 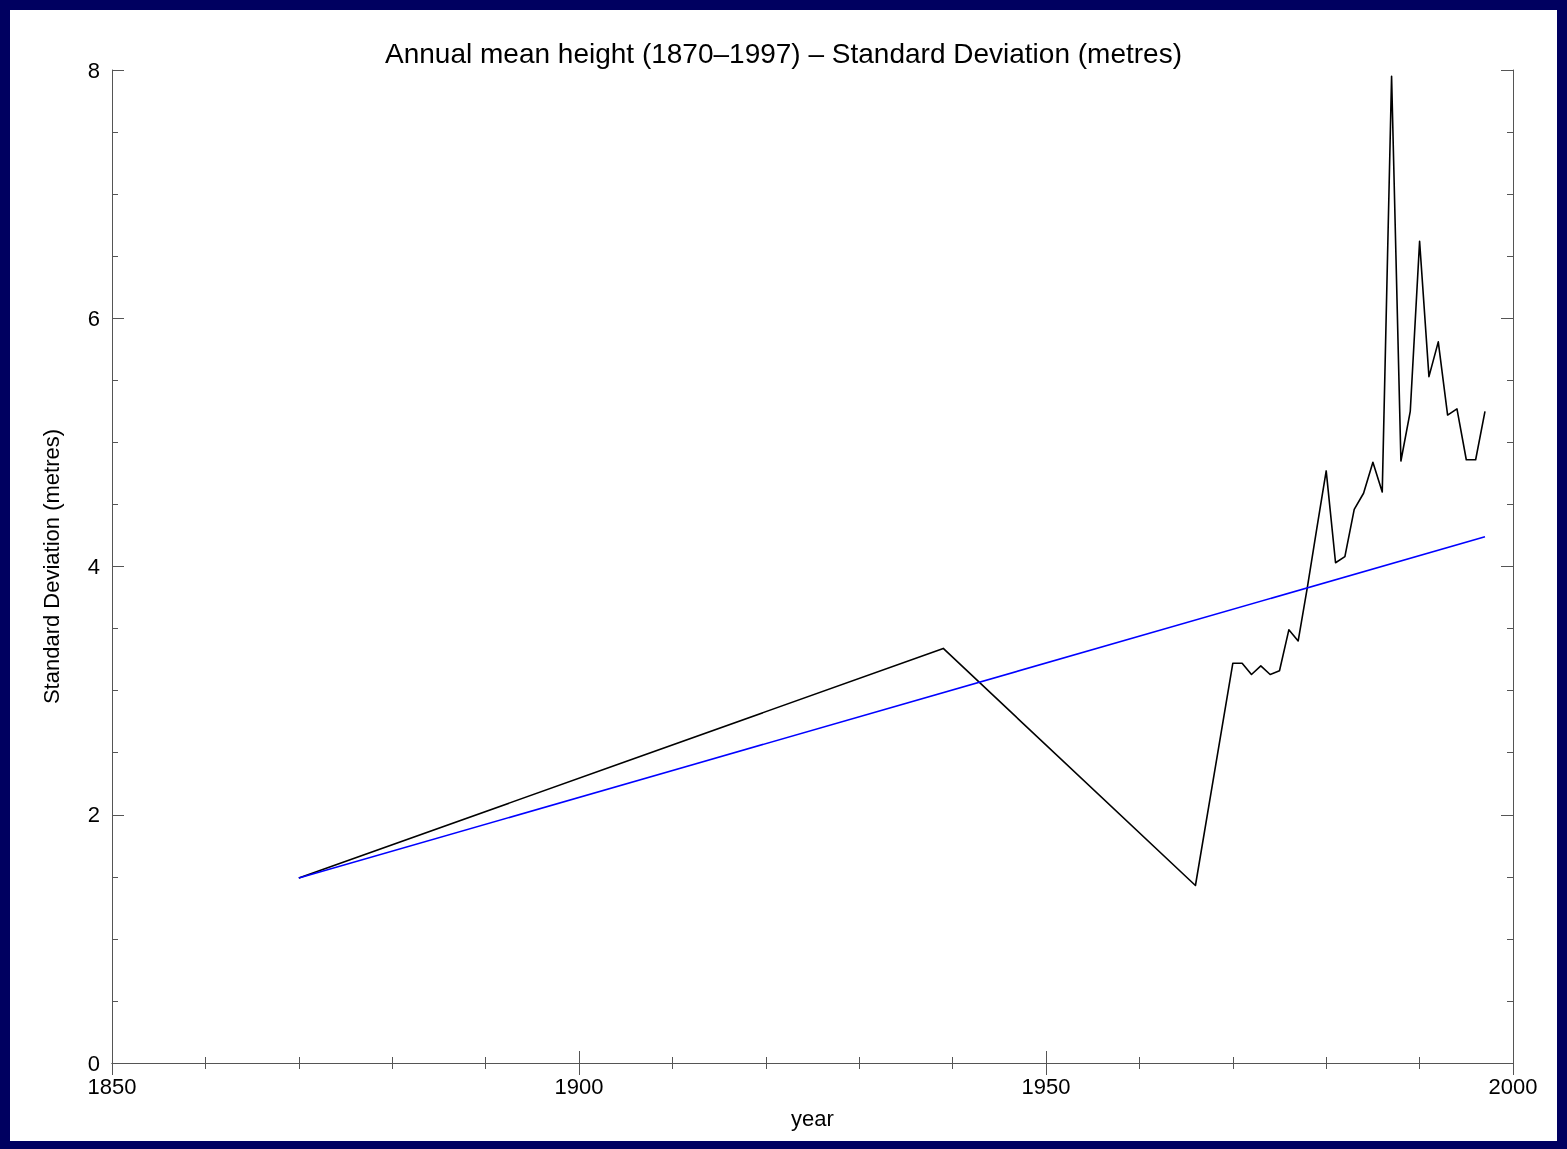 What do you see at coordinates (783, 53) in the screenshot?
I see `chart-title: Annual mean height (1870–1997) – Standard Deviation (metres)` at bounding box center [783, 53].